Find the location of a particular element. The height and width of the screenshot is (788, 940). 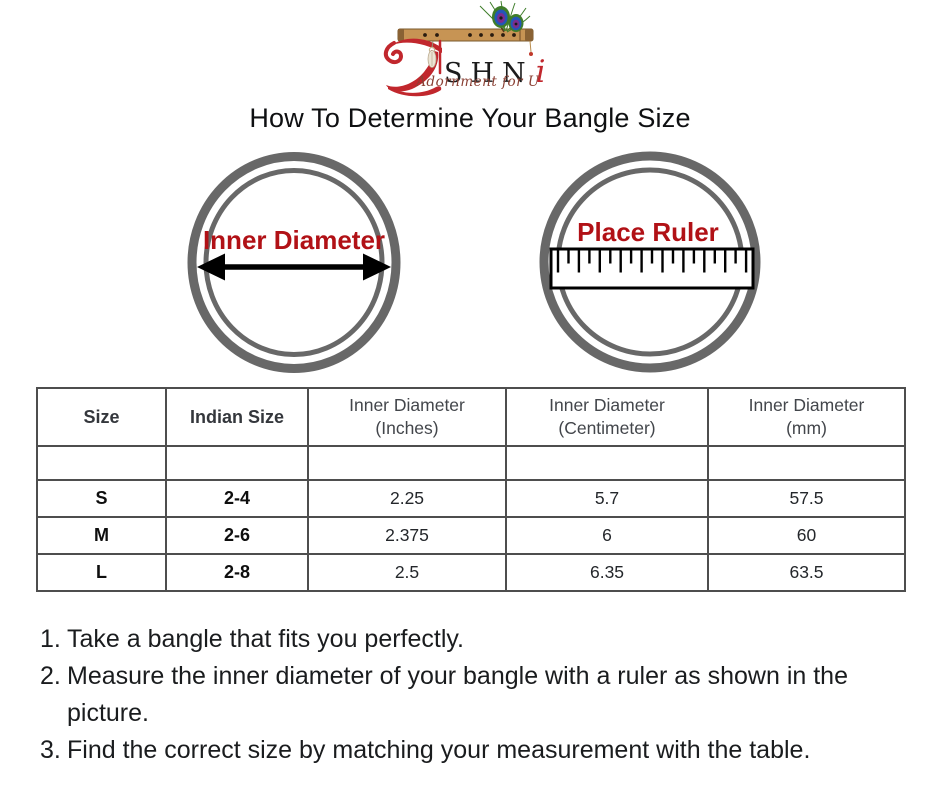

ruler-icon is located at coordinates (652, 268).